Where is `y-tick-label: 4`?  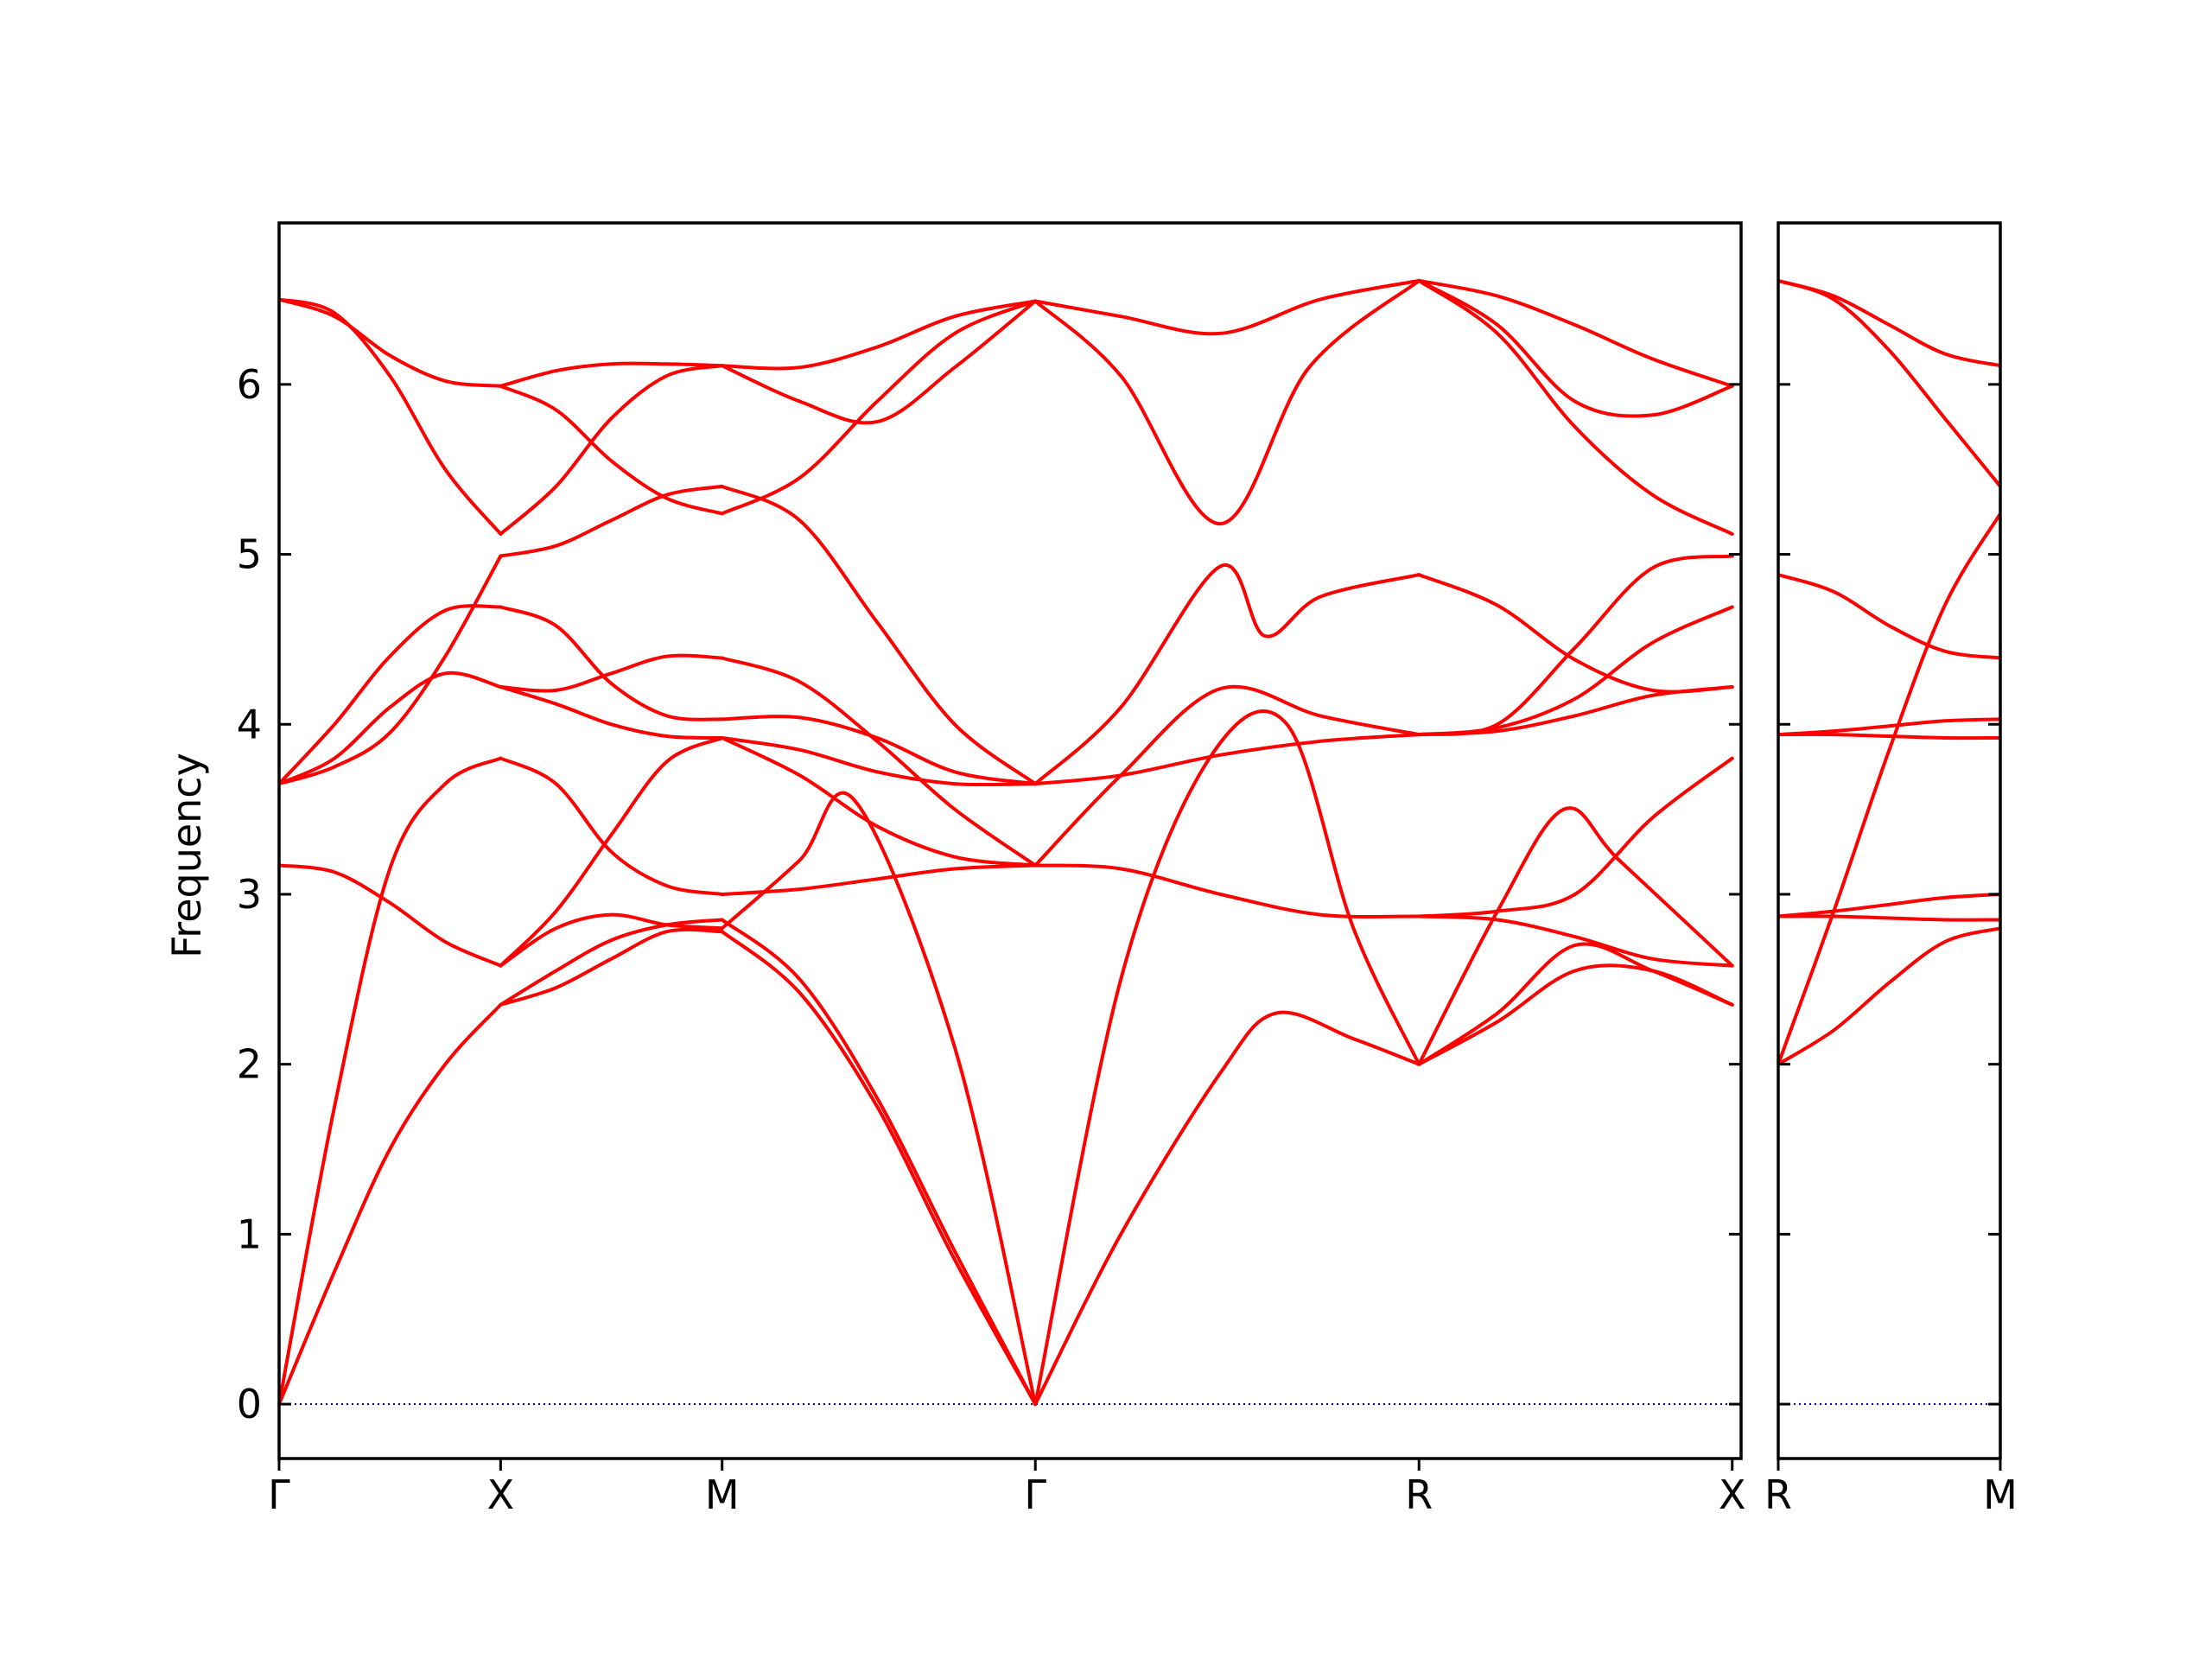 y-tick-label: 4 is located at coordinates (249, 724).